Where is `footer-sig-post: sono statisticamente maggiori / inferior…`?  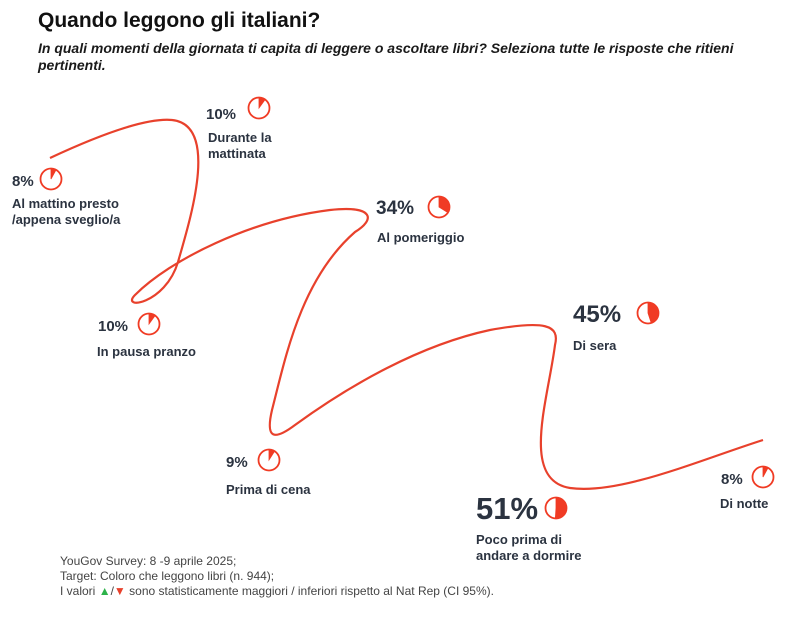 footer-sig-post: sono statisticamente maggiori / inferior… is located at coordinates (309, 591).